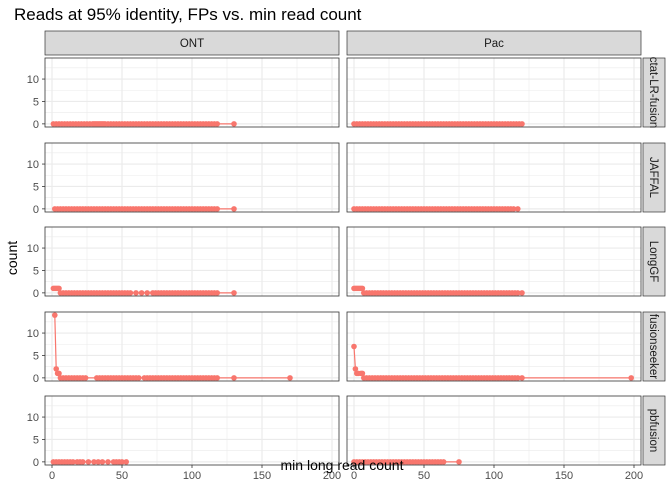 This screenshot has width=672, height=480. What do you see at coordinates (564, 475) in the screenshot?
I see `x-tick-label: 150` at bounding box center [564, 475].